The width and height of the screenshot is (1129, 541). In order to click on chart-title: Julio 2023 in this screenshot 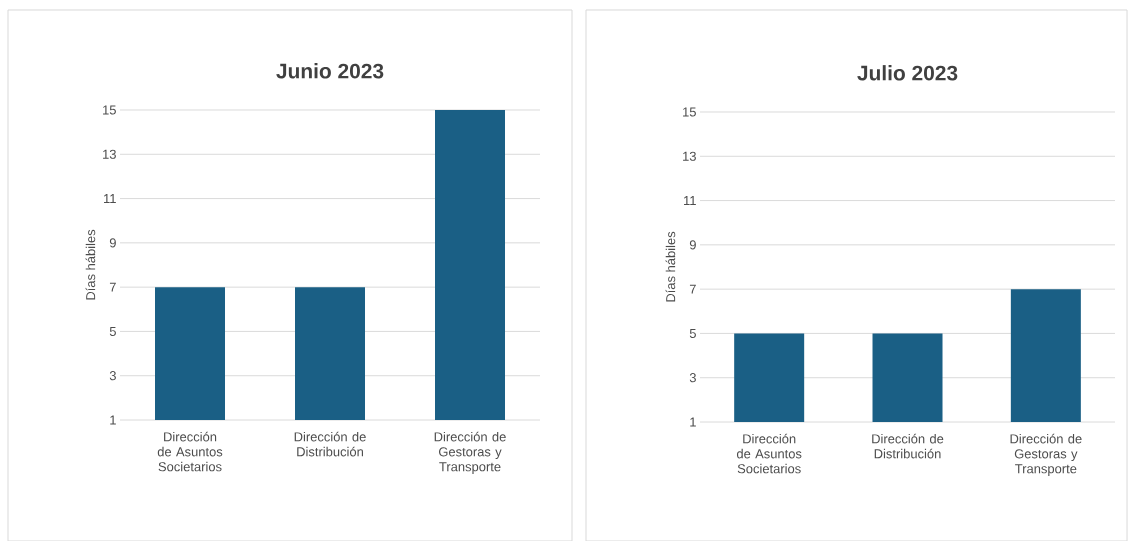, I will do `click(907, 73)`.